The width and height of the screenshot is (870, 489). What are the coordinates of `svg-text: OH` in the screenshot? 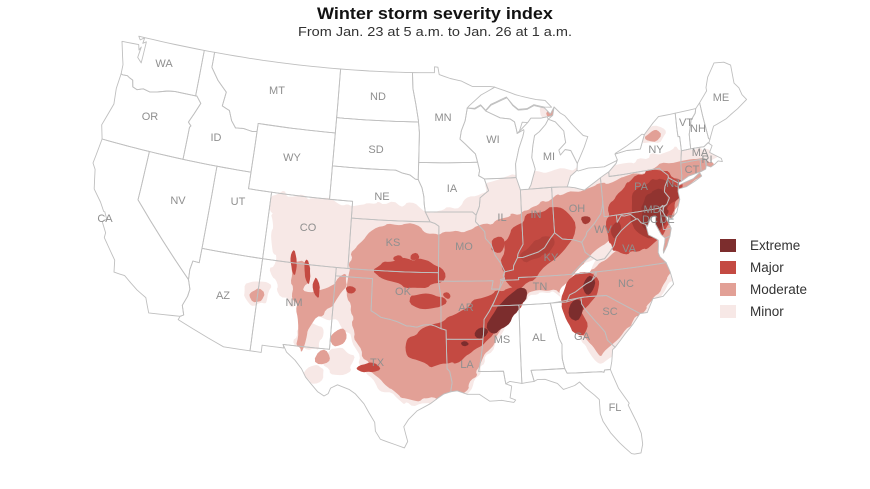 It's located at (577, 209).